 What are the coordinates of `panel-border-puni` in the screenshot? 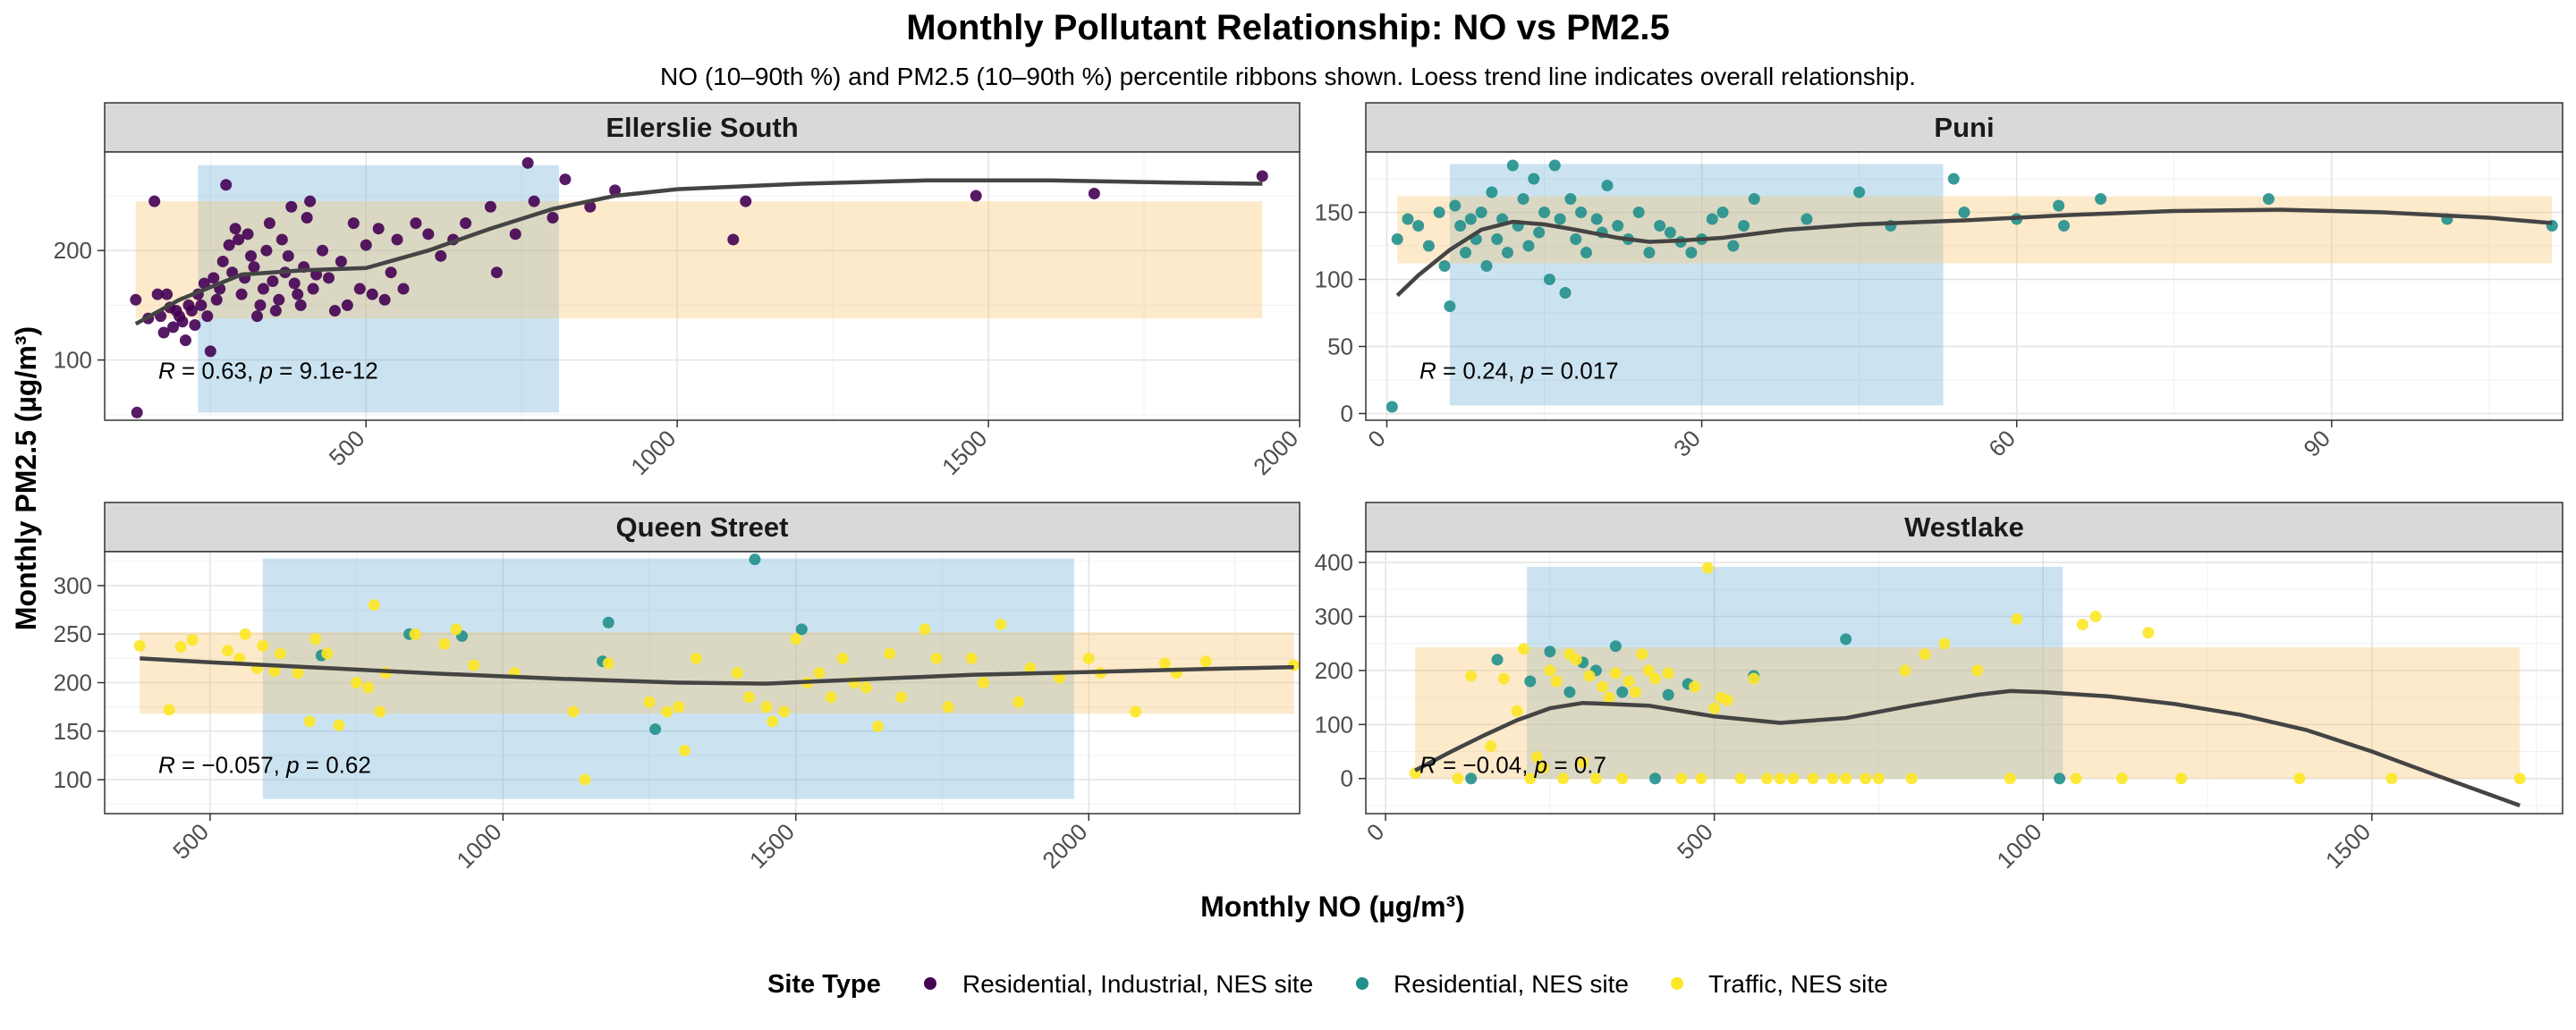 It's located at (1964, 286).